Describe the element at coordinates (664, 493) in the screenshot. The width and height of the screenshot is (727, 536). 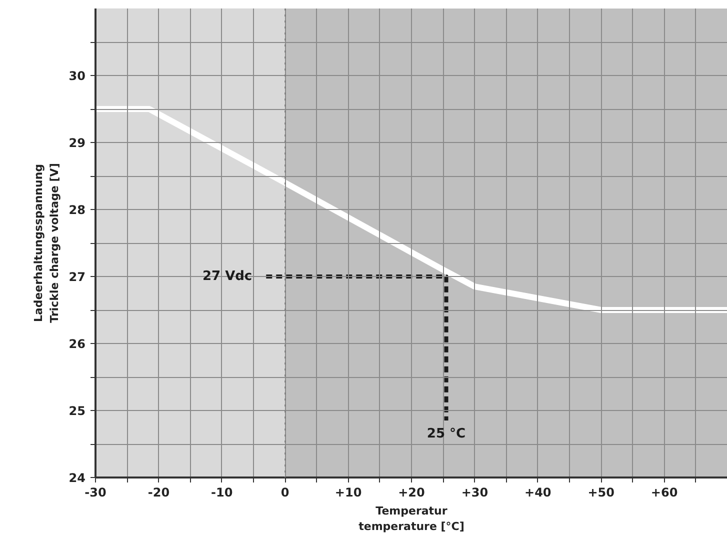
I see `x-tick-label: +60` at that location.